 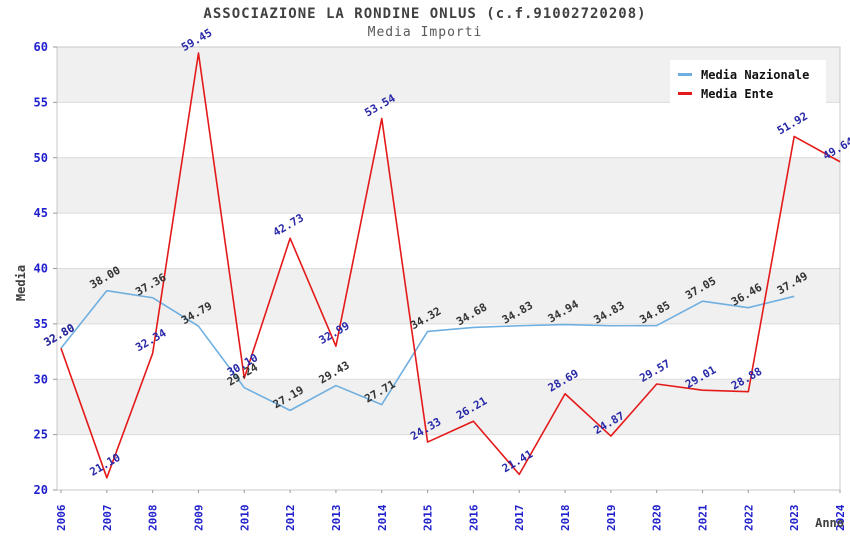 What do you see at coordinates (244, 518) in the screenshot?
I see `x-axis-label: 2010` at bounding box center [244, 518].